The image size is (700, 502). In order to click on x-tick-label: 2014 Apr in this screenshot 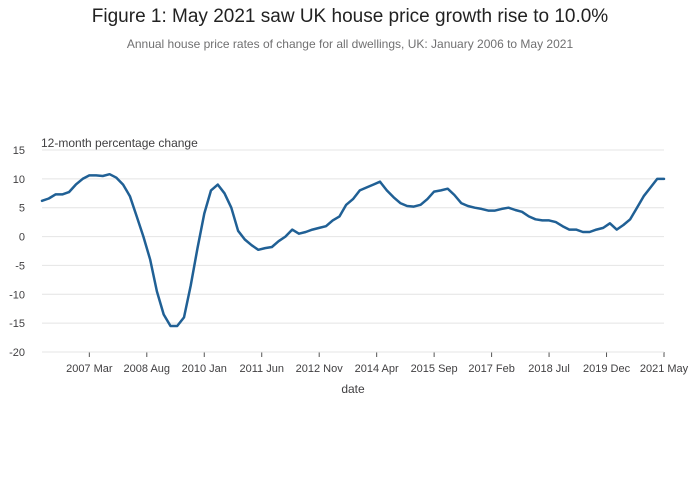, I will do `click(377, 369)`.